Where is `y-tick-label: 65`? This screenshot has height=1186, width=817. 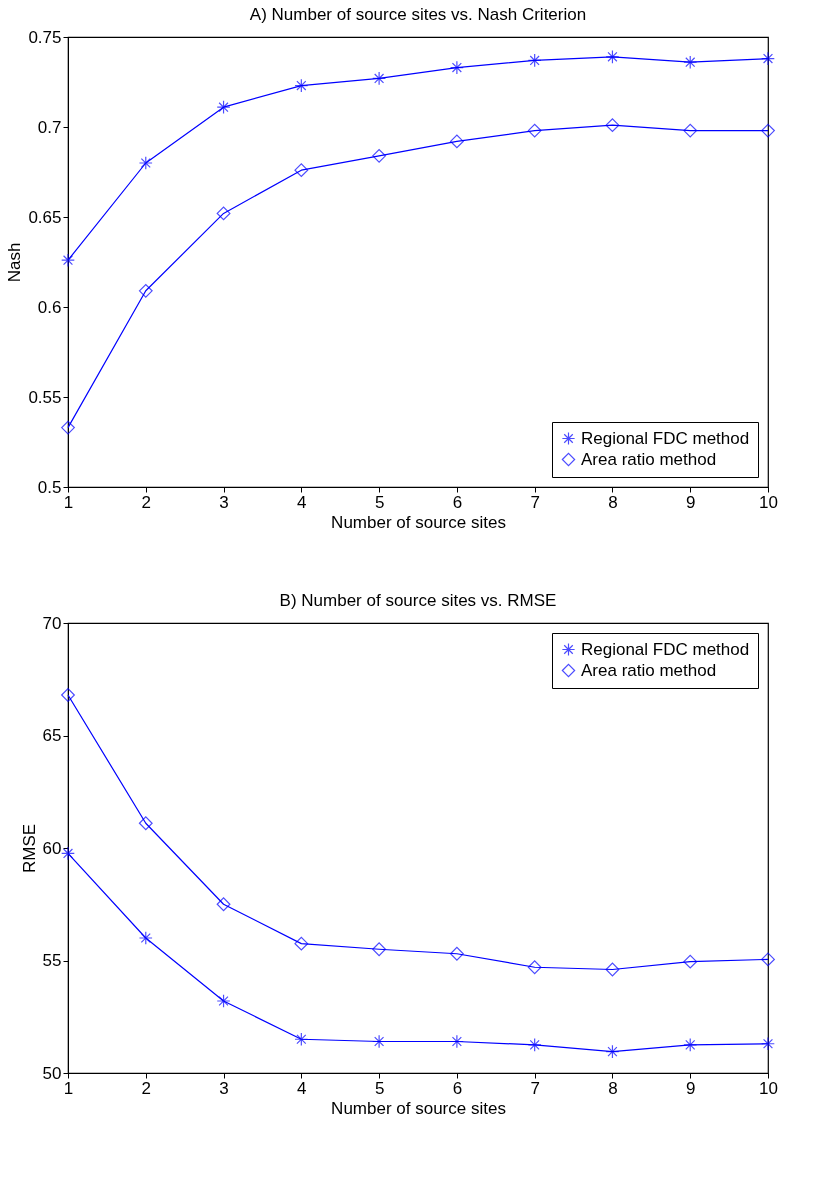
y-tick-label: 65 is located at coordinates (52, 735).